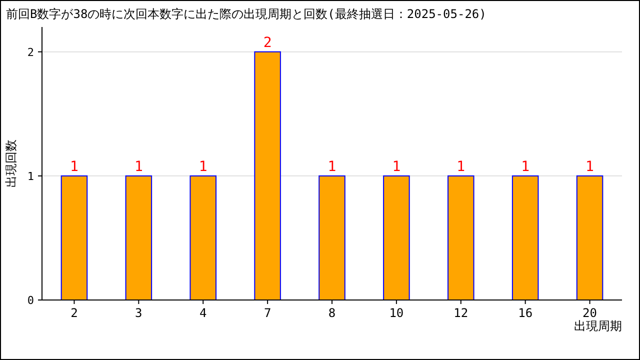  I want to click on x-tick-label: 10, so click(396, 313).